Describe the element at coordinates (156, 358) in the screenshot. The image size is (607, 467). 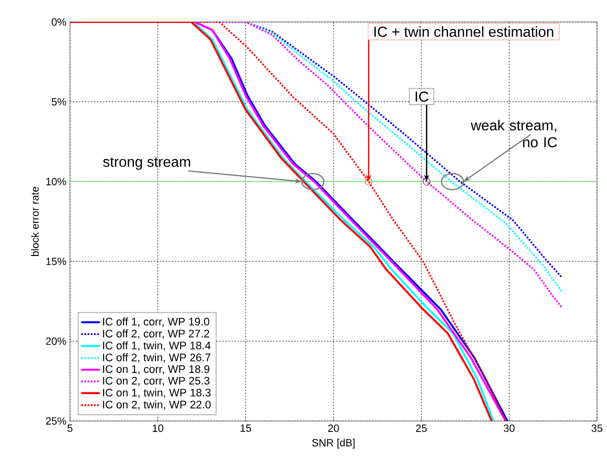
I see `legend-label: IC off 2, twin, WP 26.7` at that location.